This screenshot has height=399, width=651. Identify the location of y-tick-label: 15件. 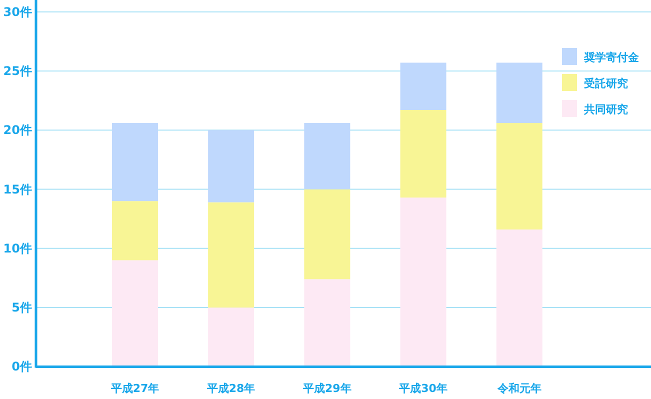
(17, 189).